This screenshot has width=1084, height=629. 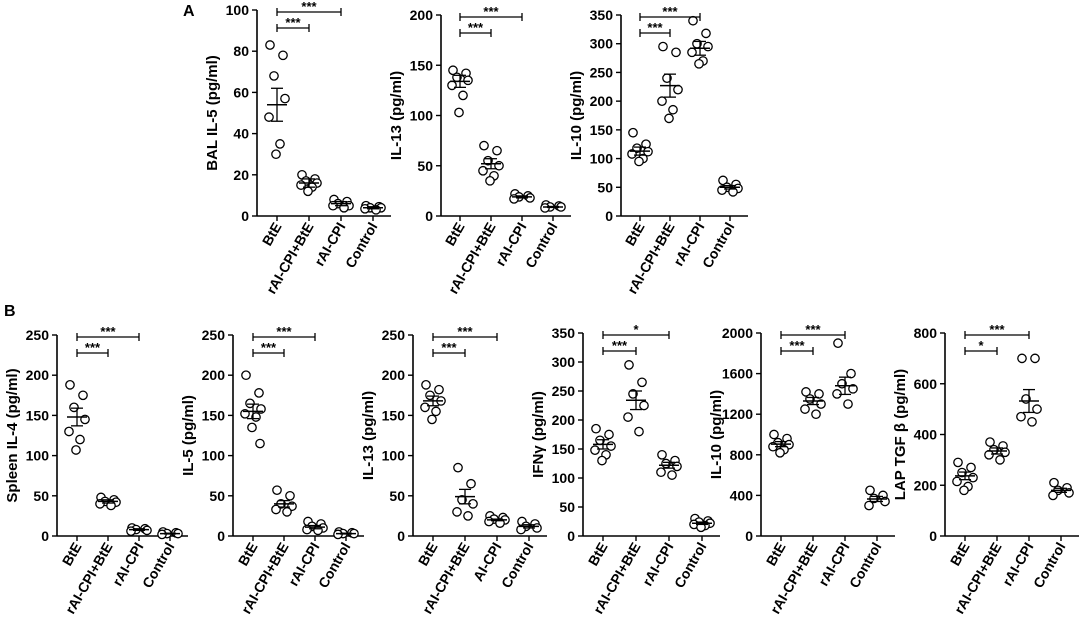 I want to click on category-label: Control, so click(x=690, y=565).